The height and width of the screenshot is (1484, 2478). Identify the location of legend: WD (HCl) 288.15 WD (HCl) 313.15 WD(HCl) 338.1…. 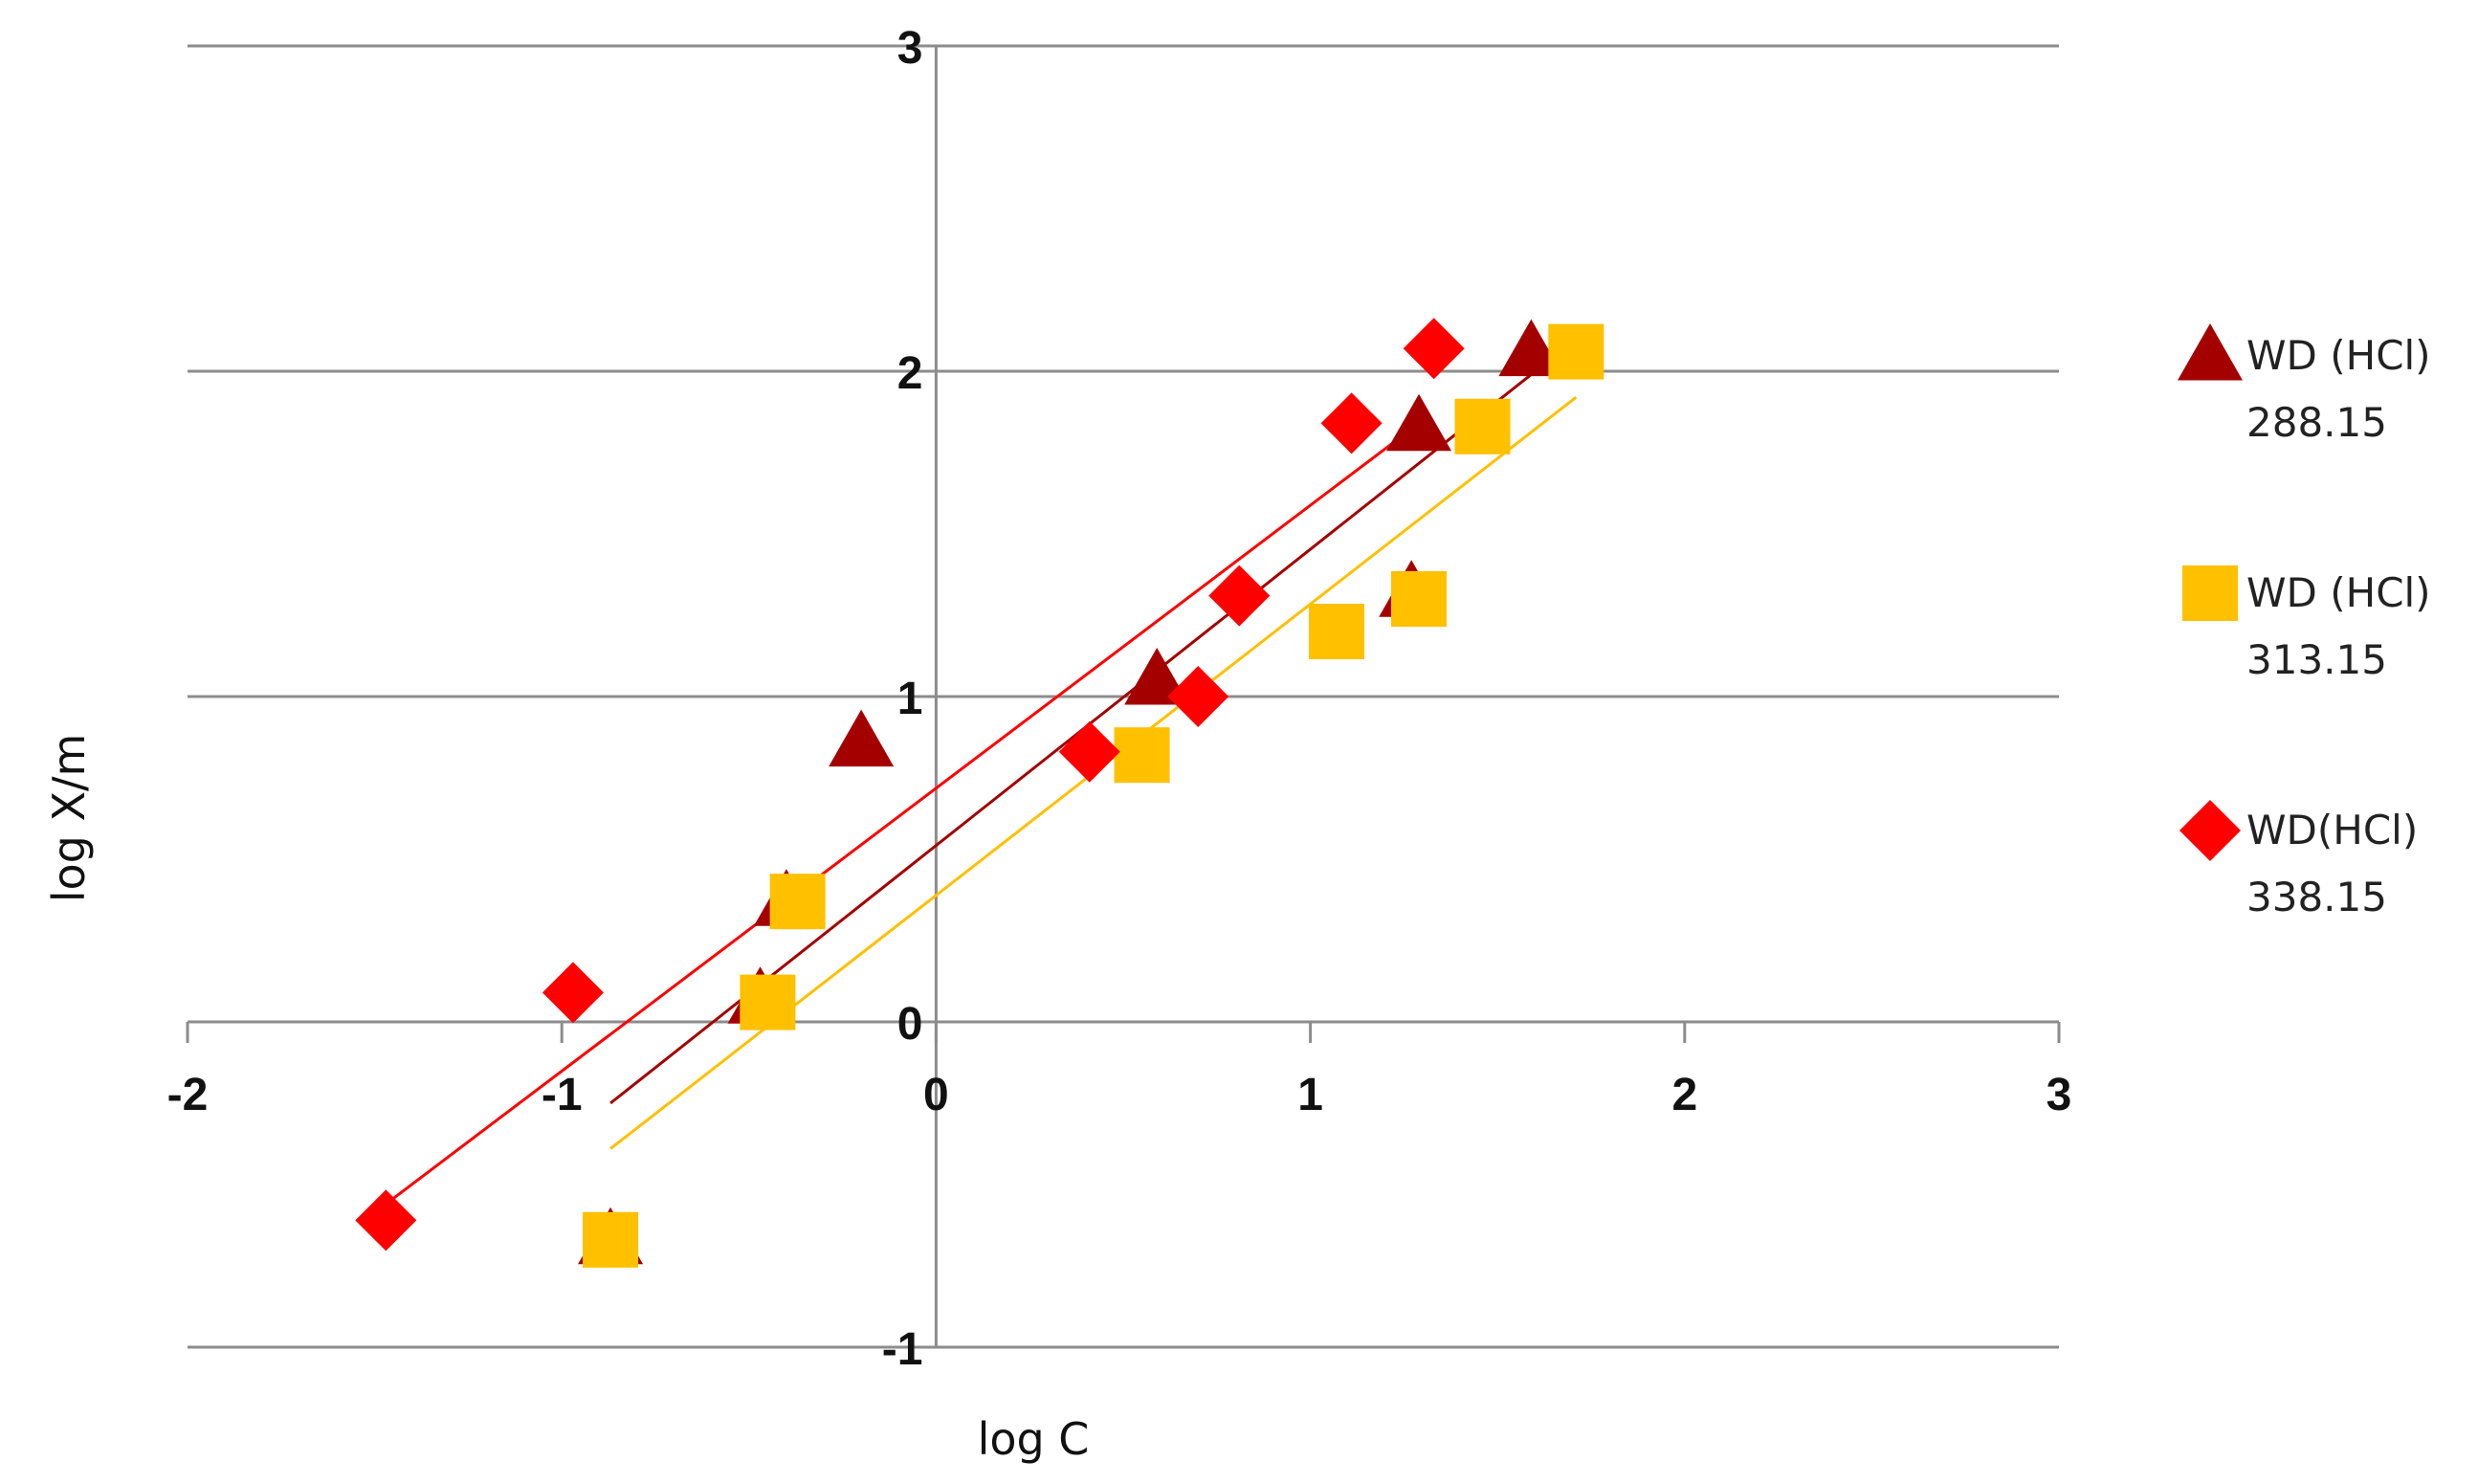
(2304, 621).